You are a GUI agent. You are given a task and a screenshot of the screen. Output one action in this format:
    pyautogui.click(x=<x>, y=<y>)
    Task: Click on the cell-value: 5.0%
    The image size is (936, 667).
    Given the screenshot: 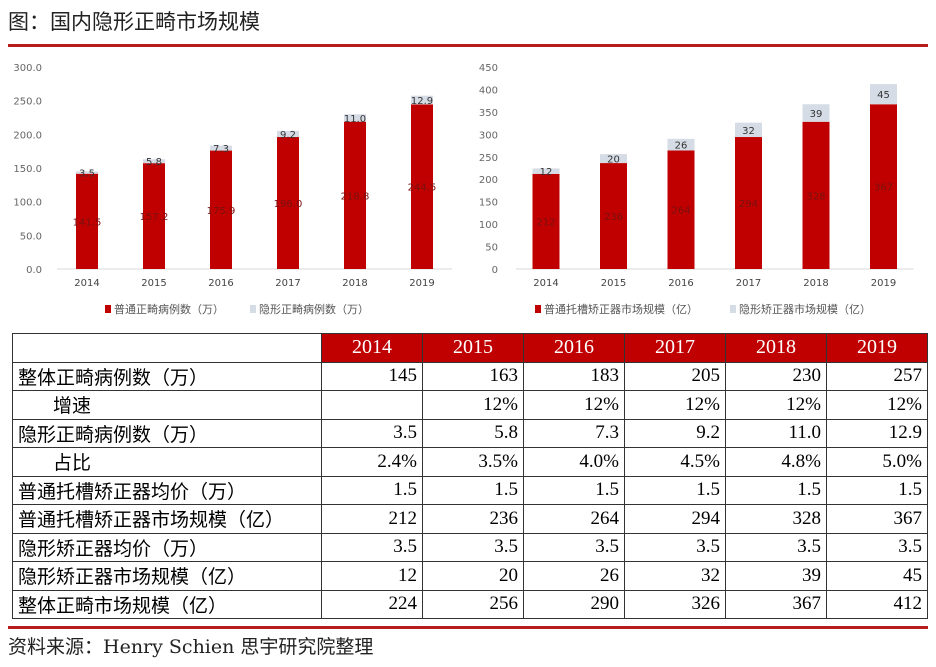 What is the action you would take?
    pyautogui.click(x=877, y=462)
    